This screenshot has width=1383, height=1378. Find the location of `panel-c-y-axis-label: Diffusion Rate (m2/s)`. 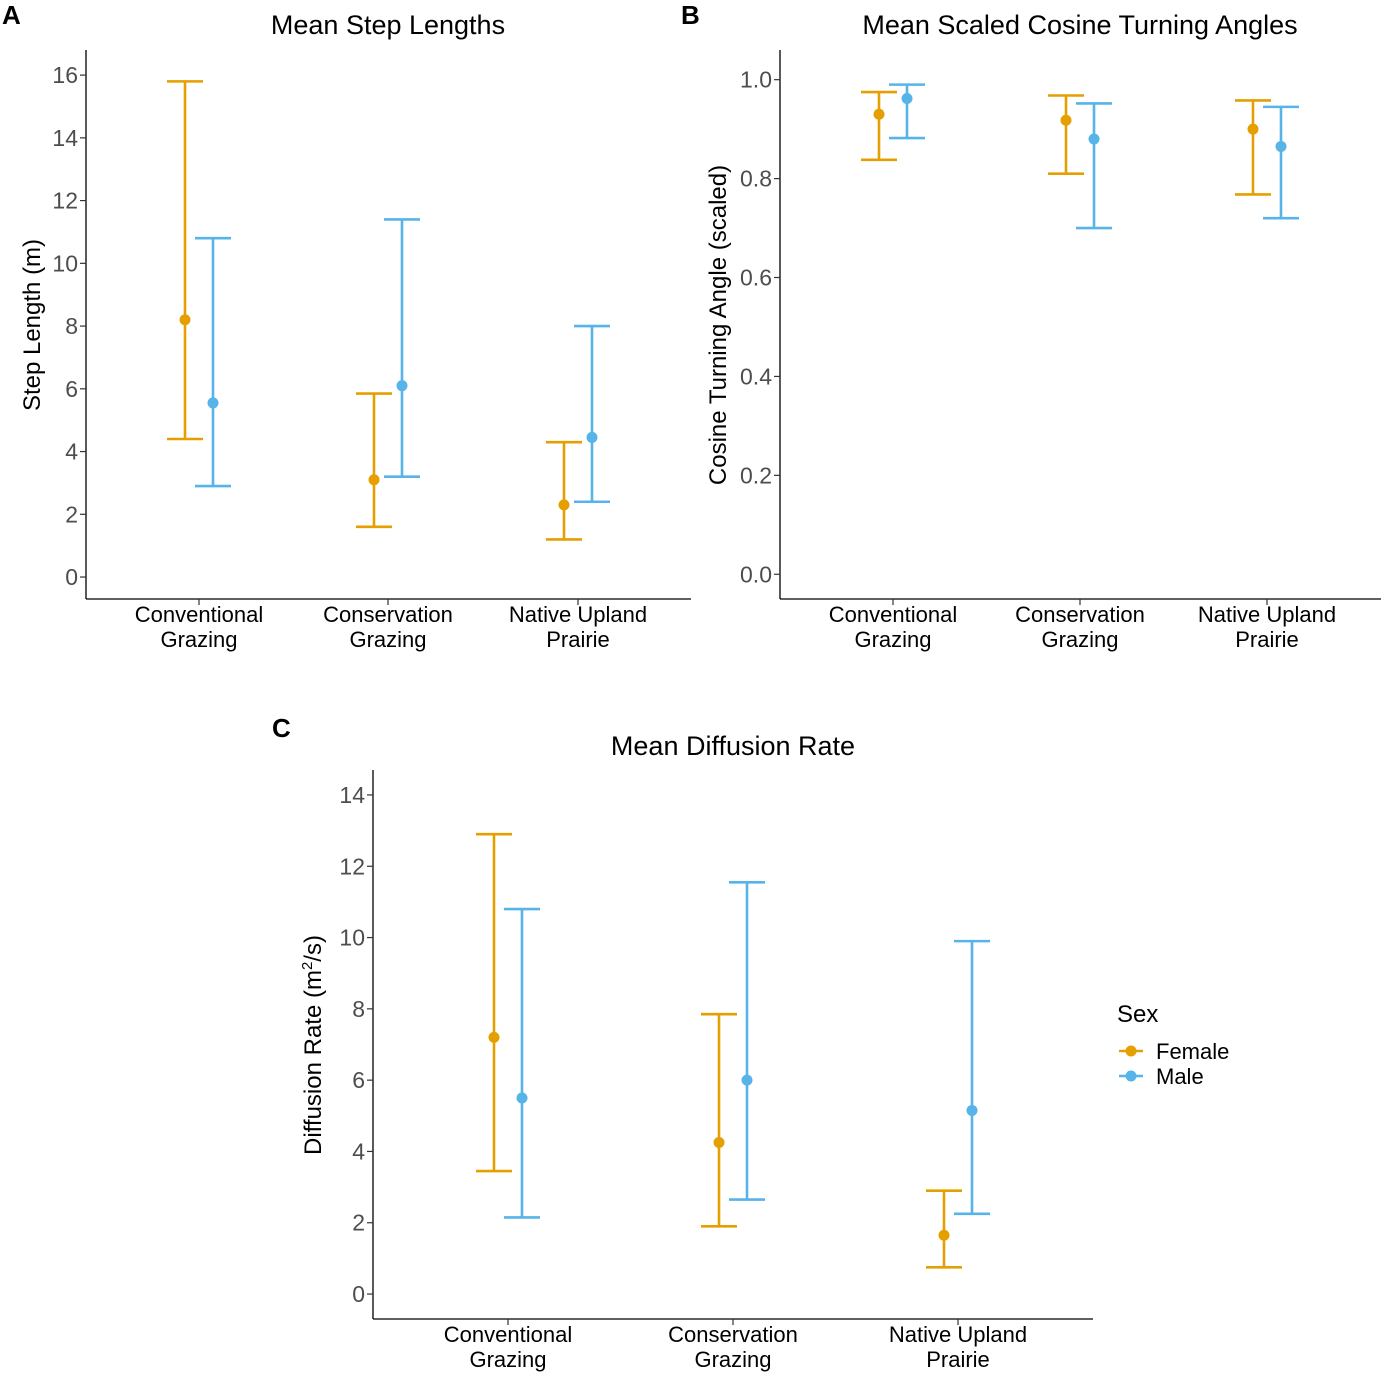

panel-c-y-axis-label: Diffusion Rate (m2/s) is located at coordinates (313, 1045).